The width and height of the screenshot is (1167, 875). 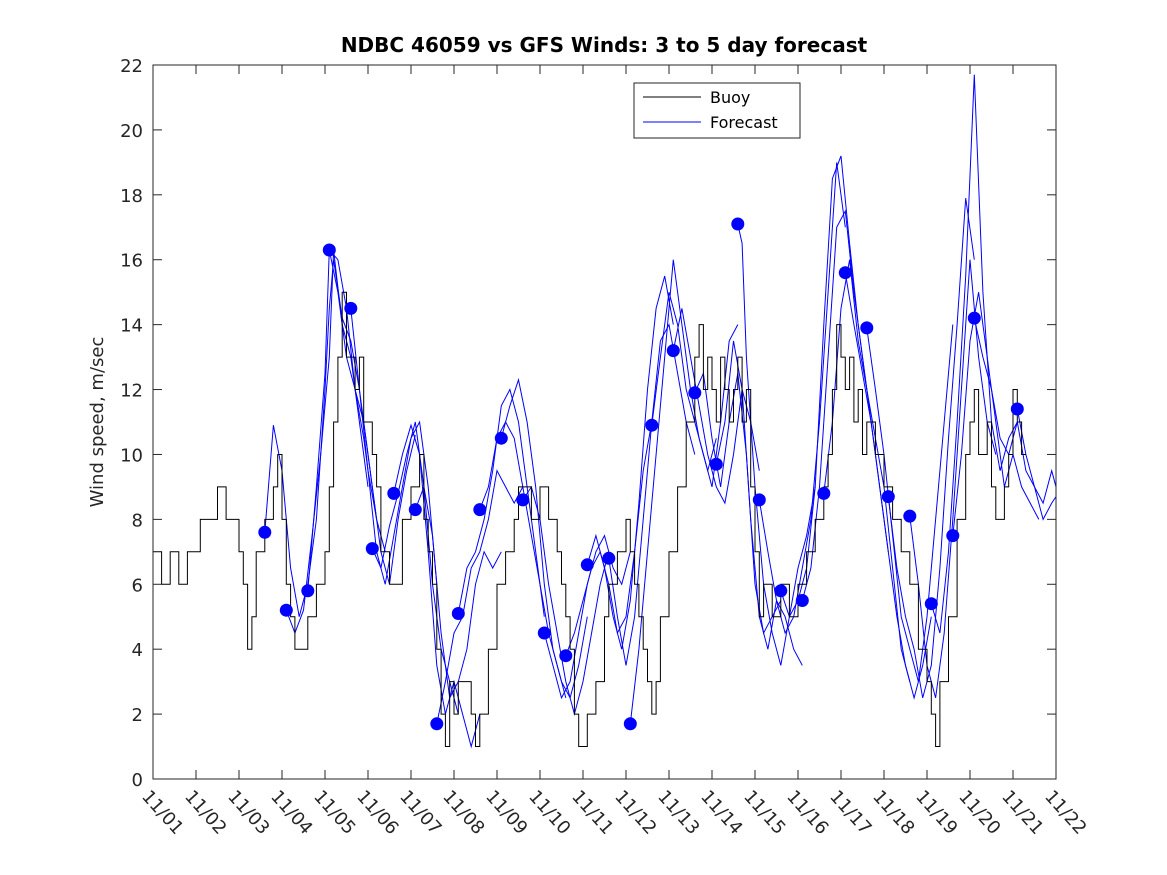 I want to click on legend: Buoy Forecast, so click(x=717, y=110).